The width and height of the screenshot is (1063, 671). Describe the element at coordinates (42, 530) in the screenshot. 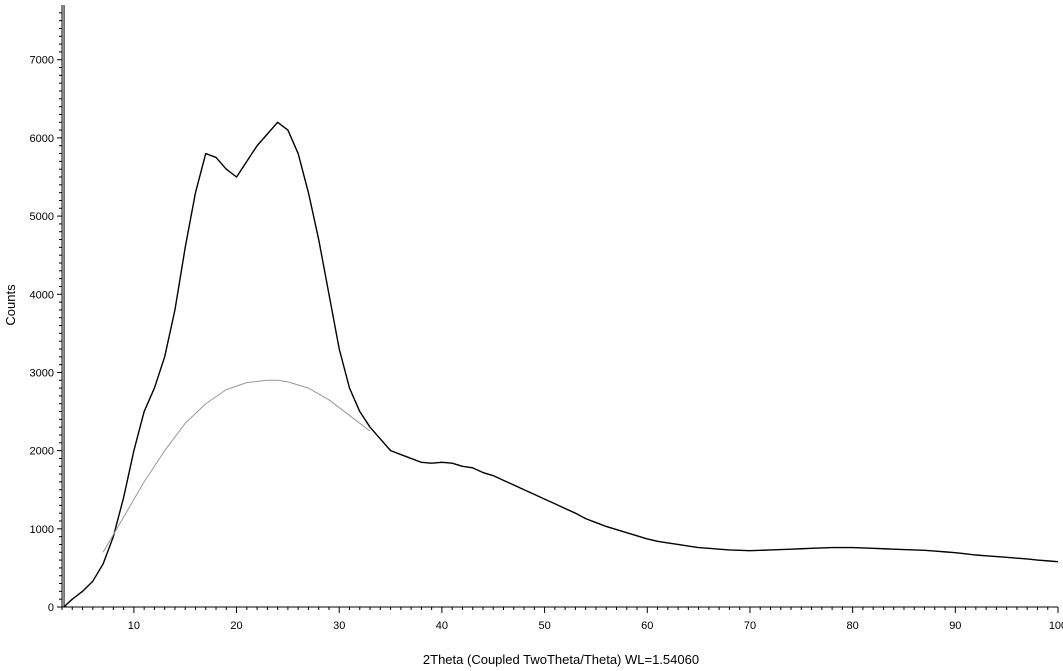

I see `y-tick-label: 1000` at that location.